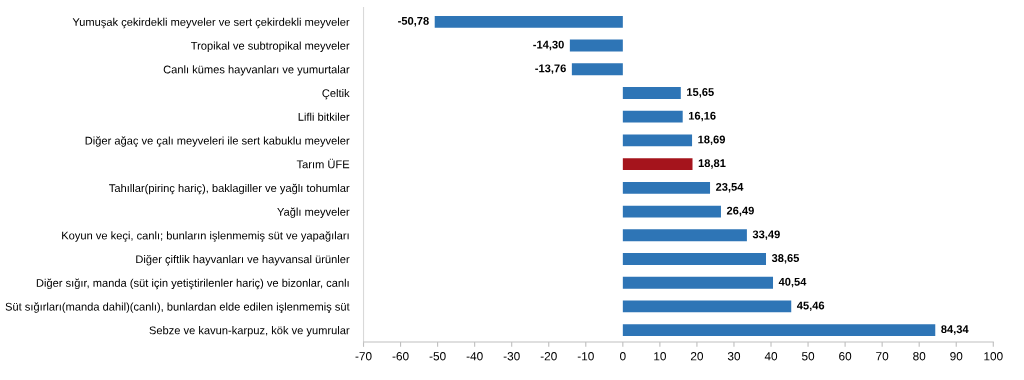  I want to click on x-tick-label: 40, so click(771, 356).